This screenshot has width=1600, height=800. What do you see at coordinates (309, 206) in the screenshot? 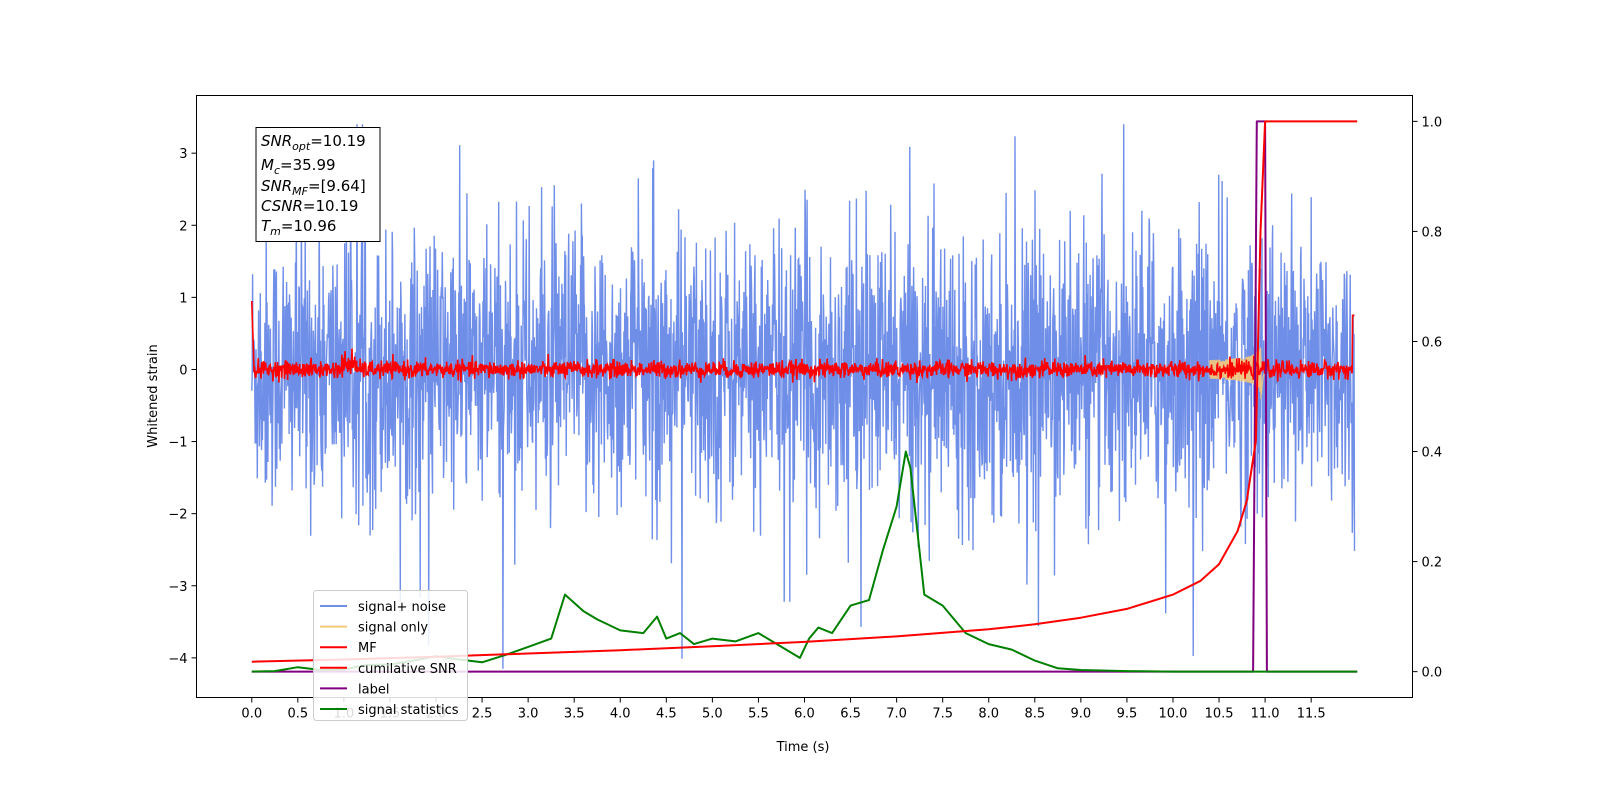
I see `info-csnr: CSNR=10.19` at bounding box center [309, 206].